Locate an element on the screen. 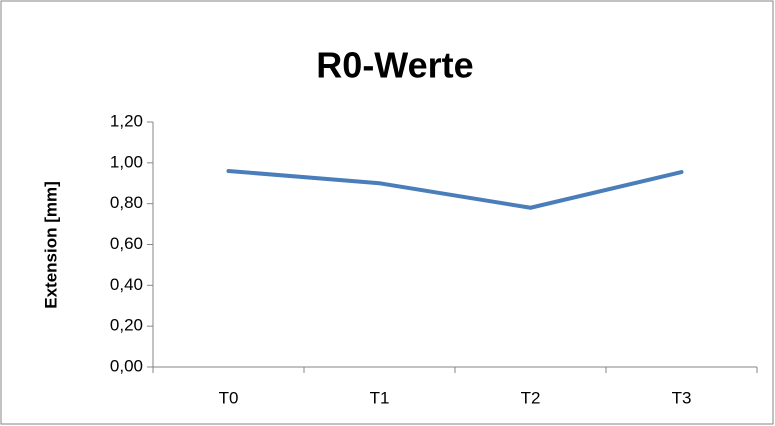 Image resolution: width=775 pixels, height=426 pixels. y-tick-label: 0,20 is located at coordinates (126, 325).